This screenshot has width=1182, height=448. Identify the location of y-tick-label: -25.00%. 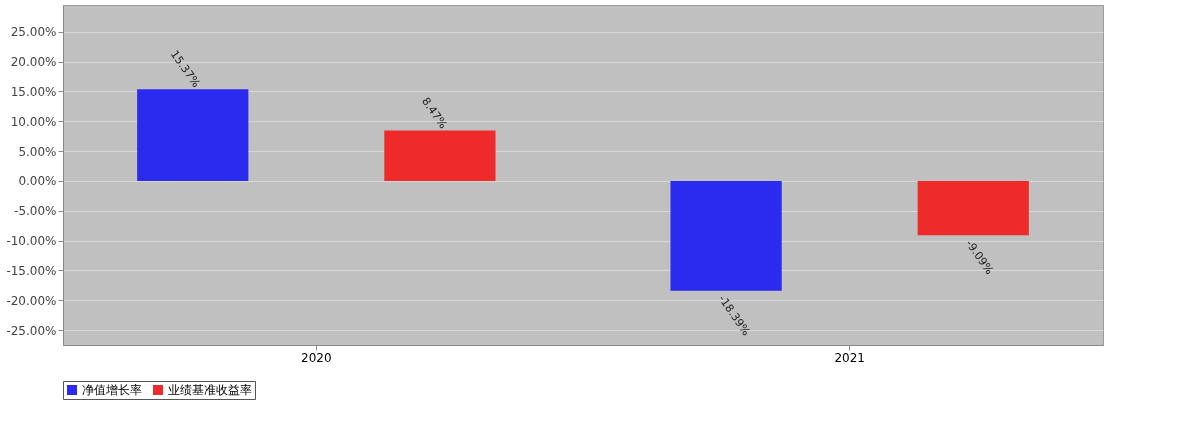
(31, 330).